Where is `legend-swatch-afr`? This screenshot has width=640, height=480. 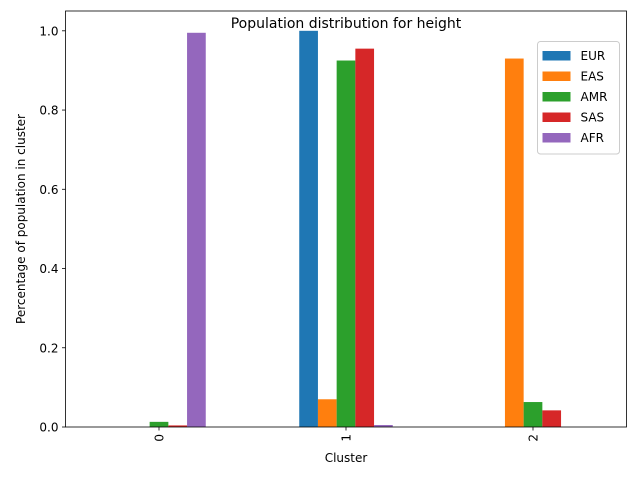 legend-swatch-afr is located at coordinates (556, 138).